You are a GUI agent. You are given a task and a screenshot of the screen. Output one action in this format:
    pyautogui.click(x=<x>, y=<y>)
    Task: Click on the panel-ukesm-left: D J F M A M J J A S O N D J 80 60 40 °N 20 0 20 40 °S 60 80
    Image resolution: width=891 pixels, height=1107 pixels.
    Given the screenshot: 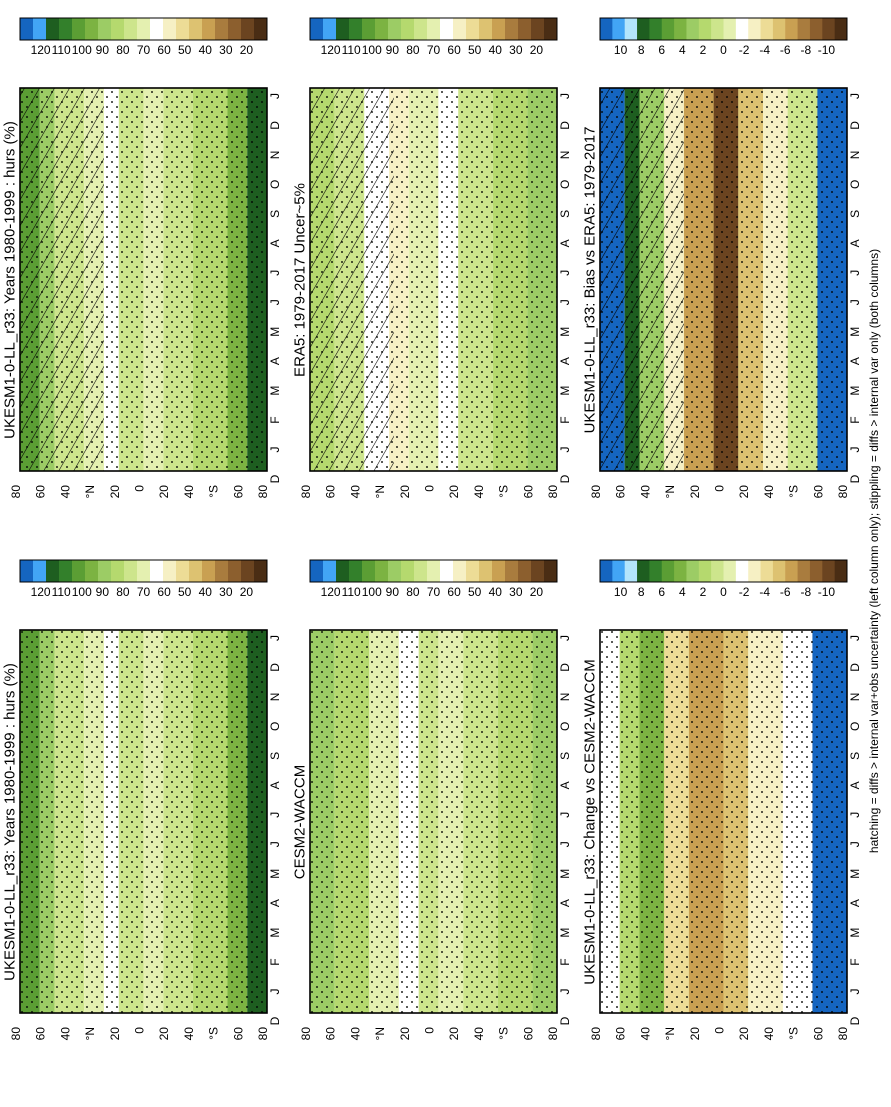 What is the action you would take?
    pyautogui.click(x=145, y=293)
    